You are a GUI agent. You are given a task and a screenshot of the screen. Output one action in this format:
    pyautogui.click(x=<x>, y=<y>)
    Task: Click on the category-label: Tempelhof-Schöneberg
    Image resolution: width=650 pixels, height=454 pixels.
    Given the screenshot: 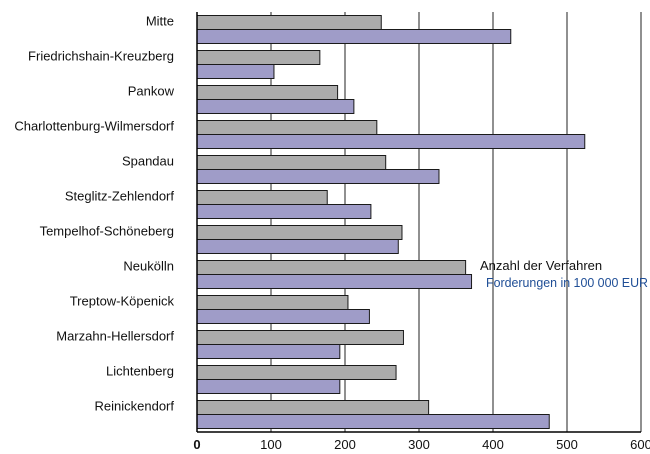 What is the action you would take?
    pyautogui.click(x=107, y=231)
    